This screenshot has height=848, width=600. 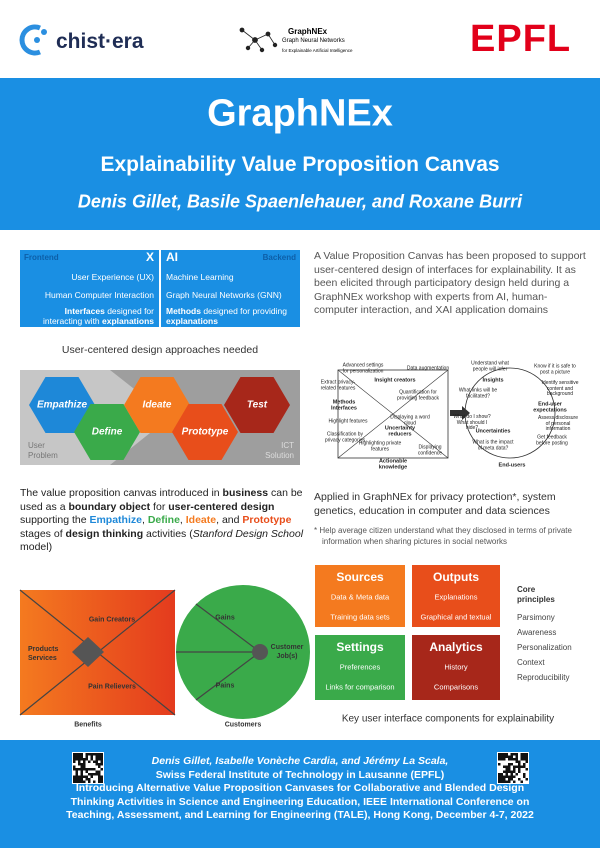 I want to click on diagram-label: What links will be facilitated?, so click(x=478, y=393).